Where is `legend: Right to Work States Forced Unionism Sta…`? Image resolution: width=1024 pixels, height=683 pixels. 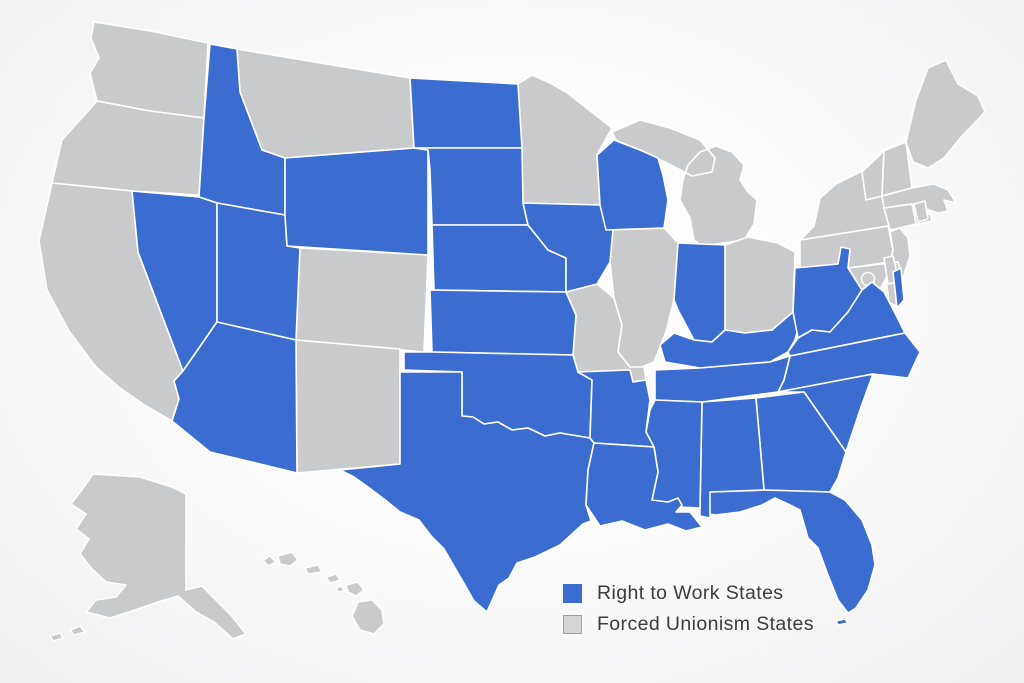 legend: Right to Work States Forced Unionism Sta… is located at coordinates (688, 609).